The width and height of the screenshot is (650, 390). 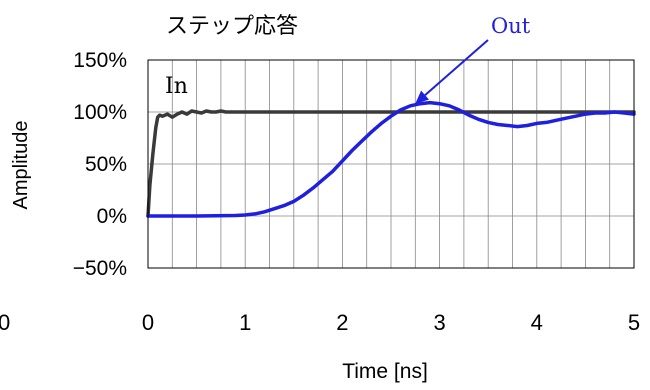 What do you see at coordinates (112, 216) in the screenshot?
I see `y-tick-label: 0%` at bounding box center [112, 216].